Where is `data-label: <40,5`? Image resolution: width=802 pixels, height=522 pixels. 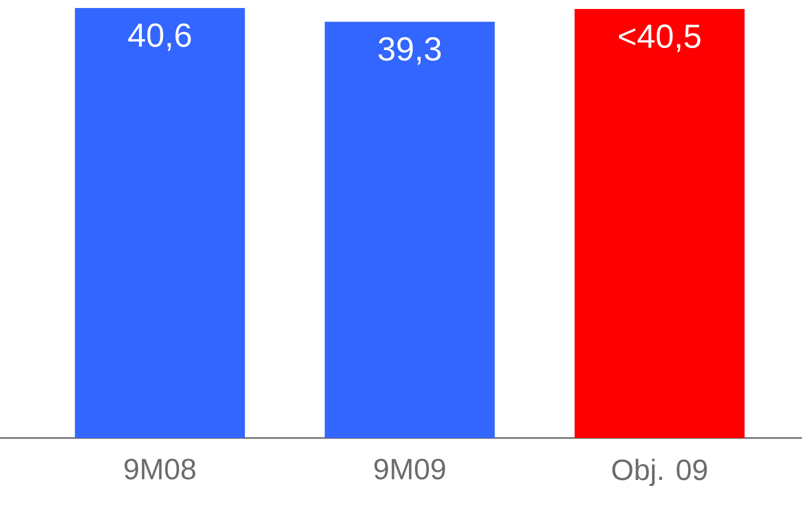 data-label: <40,5 is located at coordinates (659, 38).